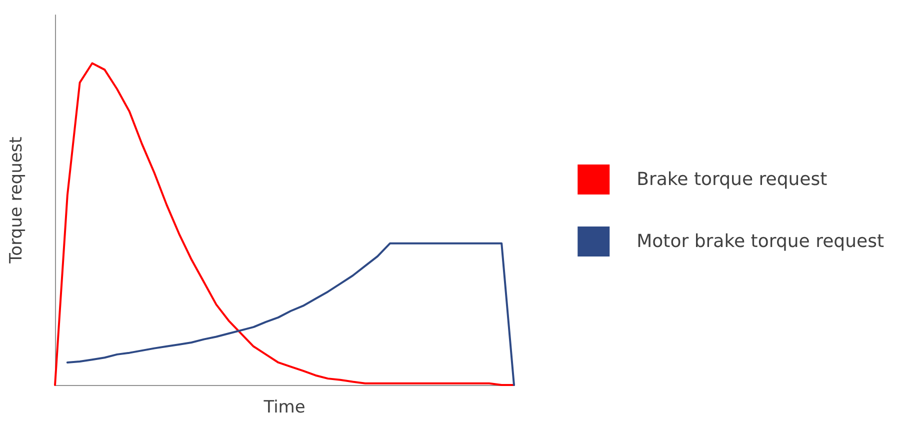  What do you see at coordinates (284, 408) in the screenshot?
I see `x-axis-title: Time` at bounding box center [284, 408].